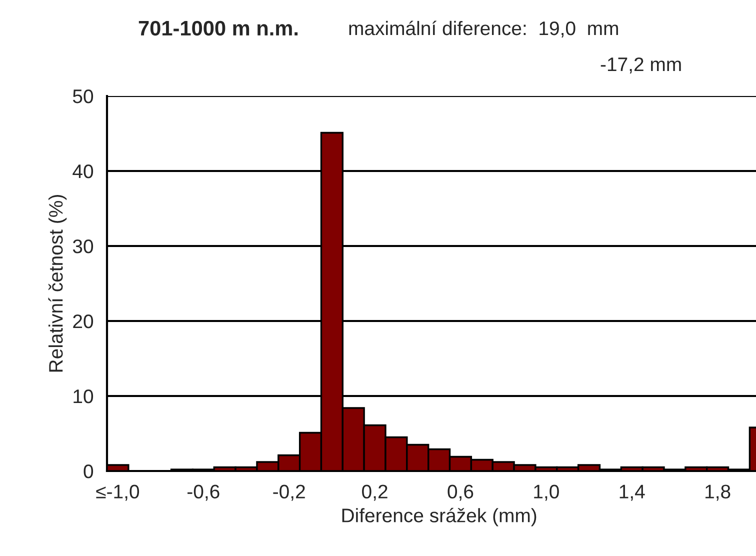 The image size is (756, 556). What do you see at coordinates (204, 492) in the screenshot?
I see `x-tick-label: -0,6` at bounding box center [204, 492].